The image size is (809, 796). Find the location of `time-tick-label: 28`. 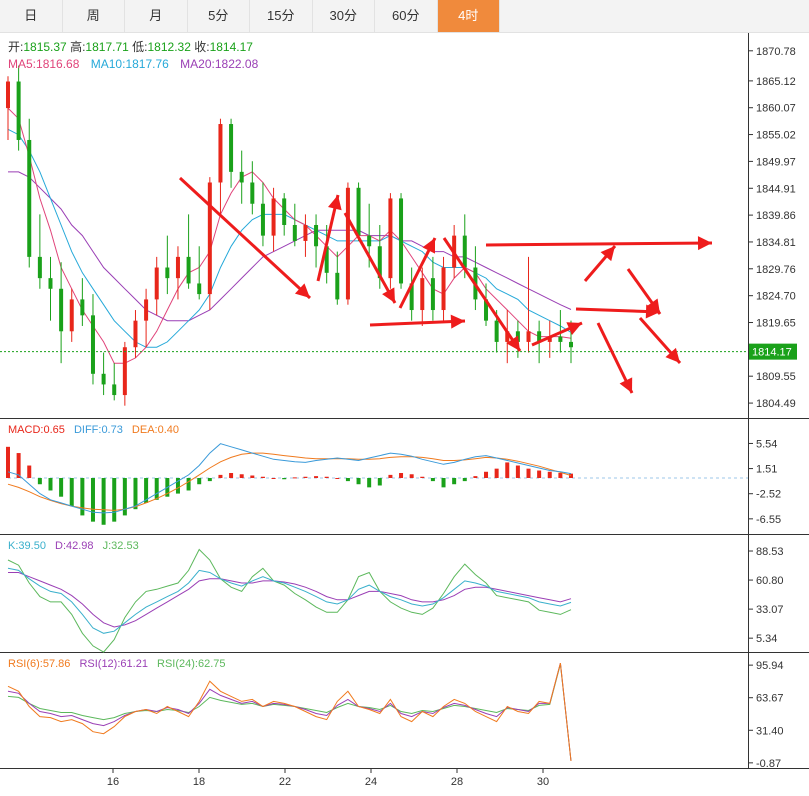

time-tick-label: 28 is located at coordinates (457, 782).